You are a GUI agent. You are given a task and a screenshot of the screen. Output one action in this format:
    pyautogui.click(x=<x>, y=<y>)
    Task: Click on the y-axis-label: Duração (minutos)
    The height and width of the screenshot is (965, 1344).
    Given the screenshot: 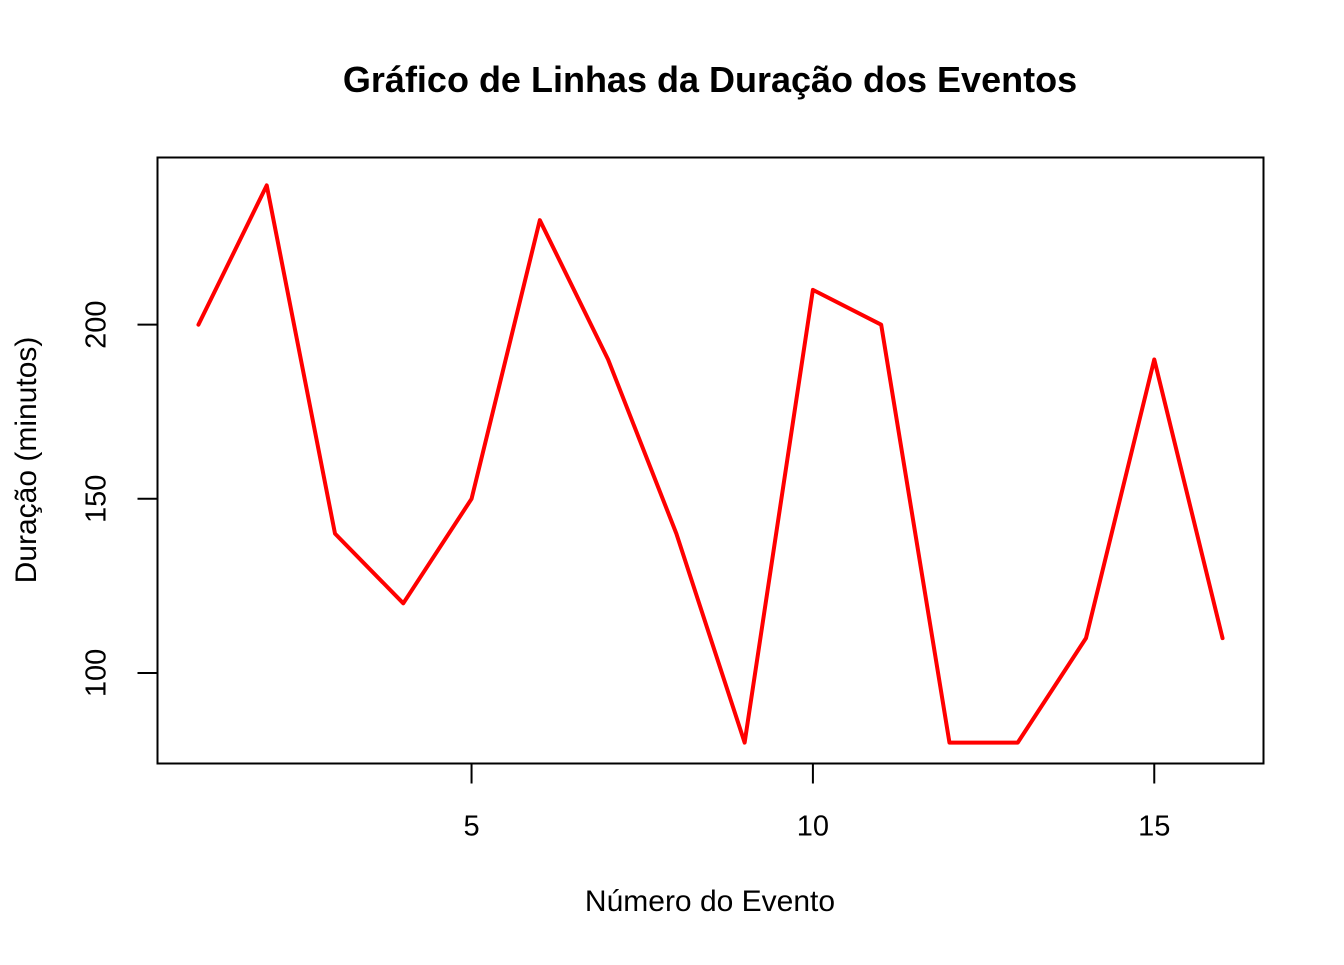 What is the action you would take?
    pyautogui.click(x=26, y=460)
    